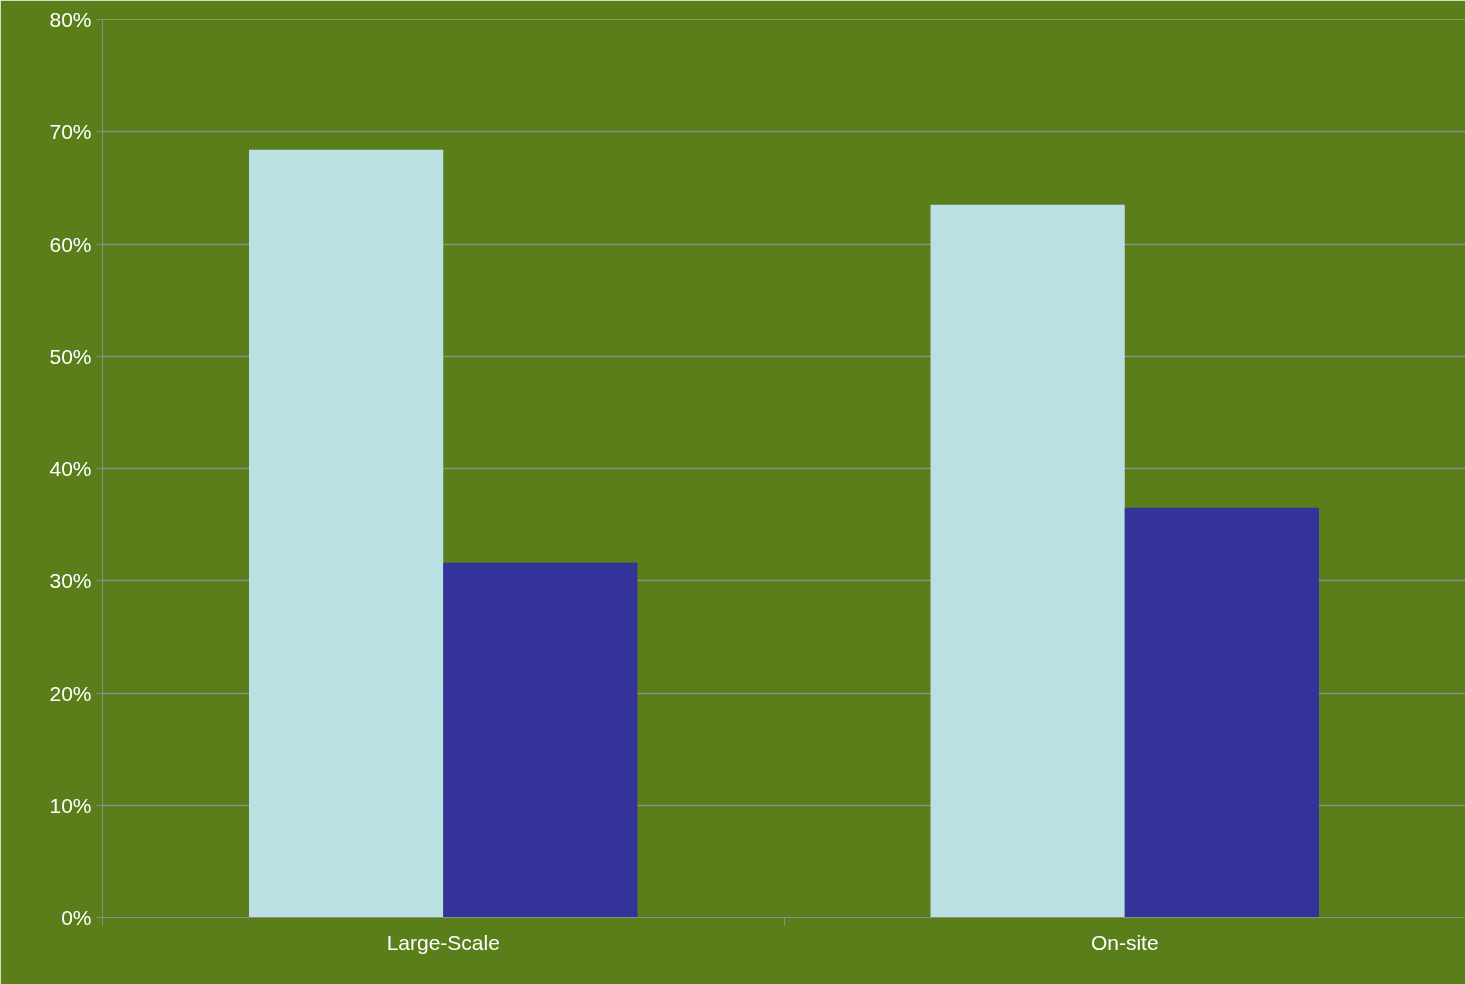 The height and width of the screenshot is (984, 1465). Describe the element at coordinates (70, 356) in the screenshot. I see `y-tick-label: 50%` at that location.